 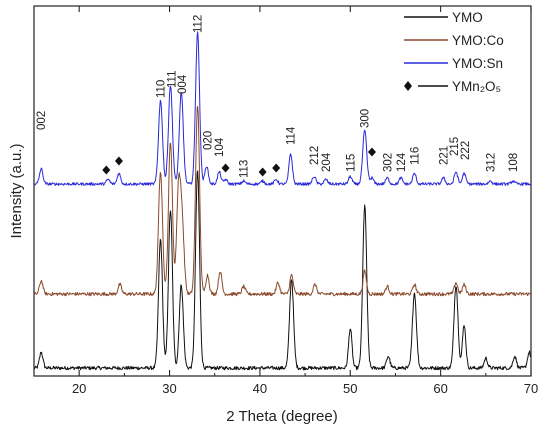 I want to click on legend-label-ymo: YMO, so click(x=467, y=17).